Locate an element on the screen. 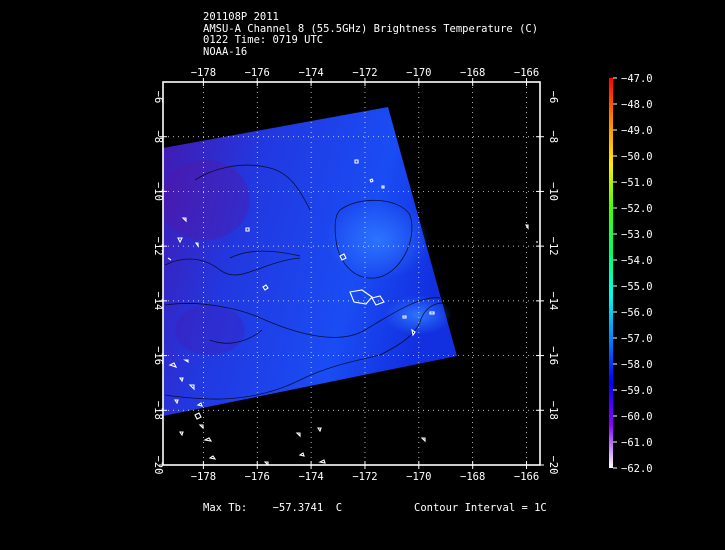  colorbar-label: −62.0 is located at coordinates (637, 469).